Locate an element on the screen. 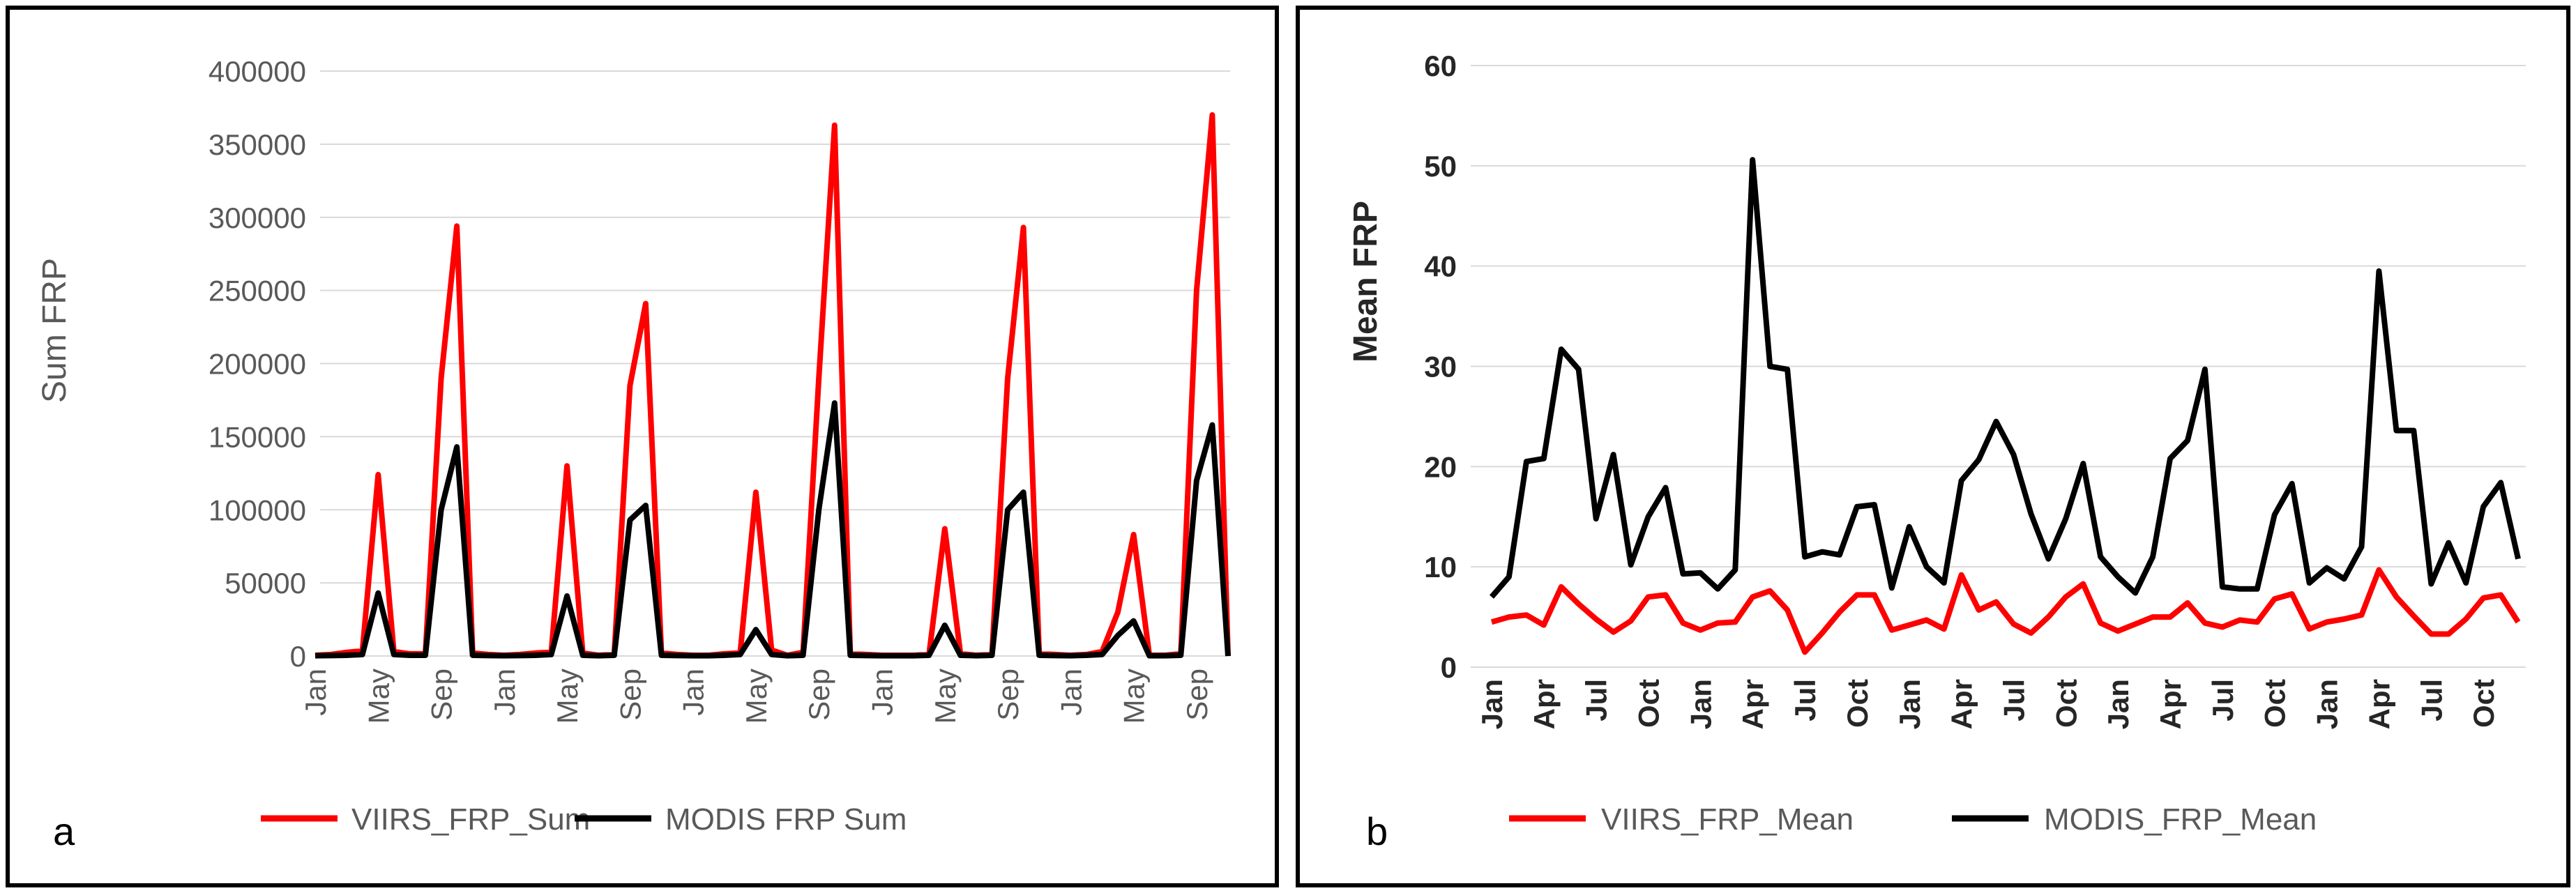 The width and height of the screenshot is (2576, 893). panel-label-b: b is located at coordinates (1377, 831).